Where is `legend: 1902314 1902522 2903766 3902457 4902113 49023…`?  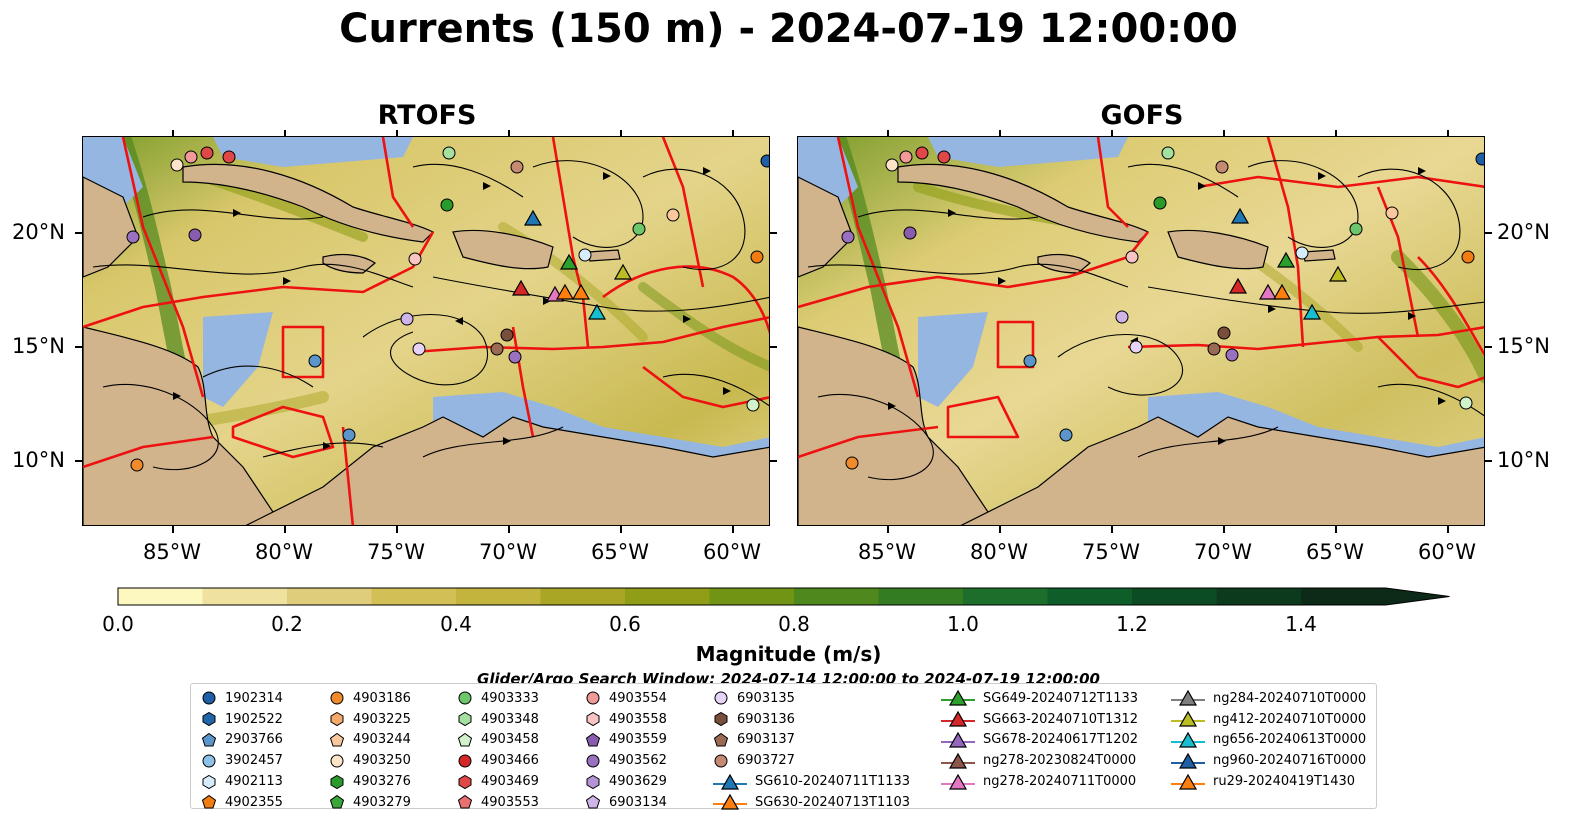 legend: 1902314 1902522 2903766 3902457 4902113 49023… is located at coordinates (783, 746).